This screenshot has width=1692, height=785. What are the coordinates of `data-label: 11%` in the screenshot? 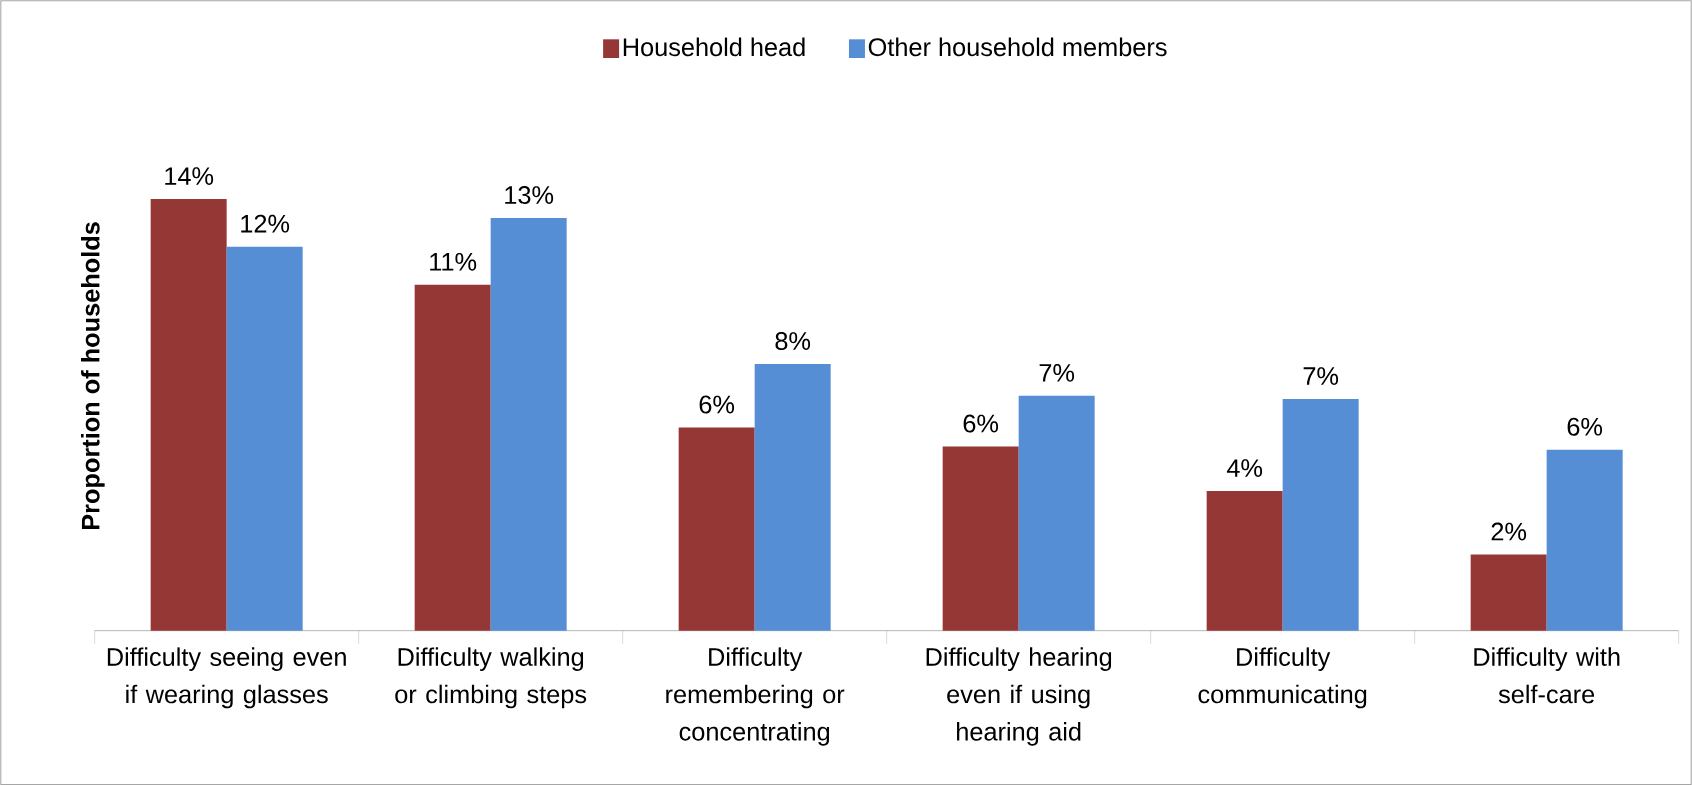 It's located at (453, 261).